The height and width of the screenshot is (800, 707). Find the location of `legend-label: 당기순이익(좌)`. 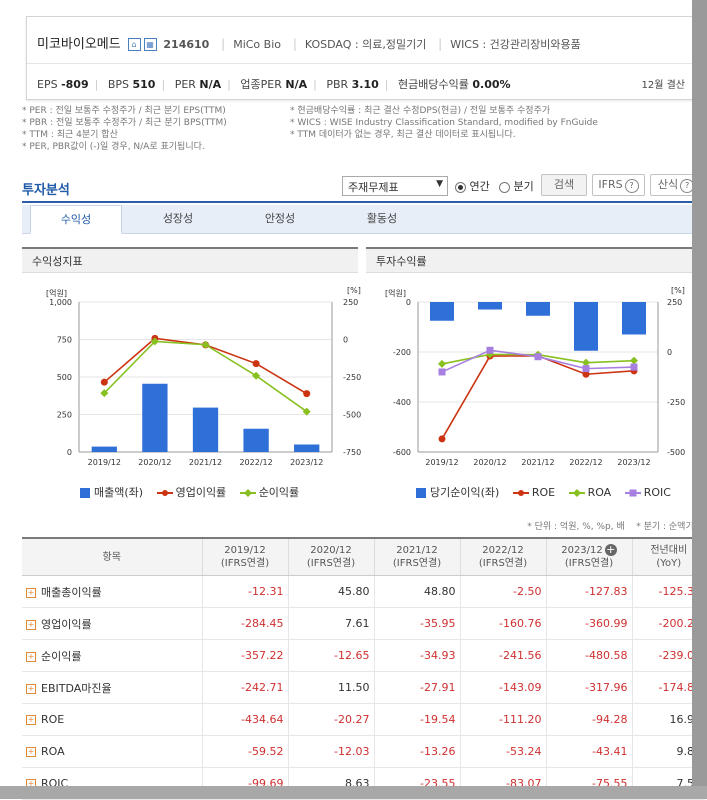

legend-label: 당기순이익(좌) is located at coordinates (465, 492).